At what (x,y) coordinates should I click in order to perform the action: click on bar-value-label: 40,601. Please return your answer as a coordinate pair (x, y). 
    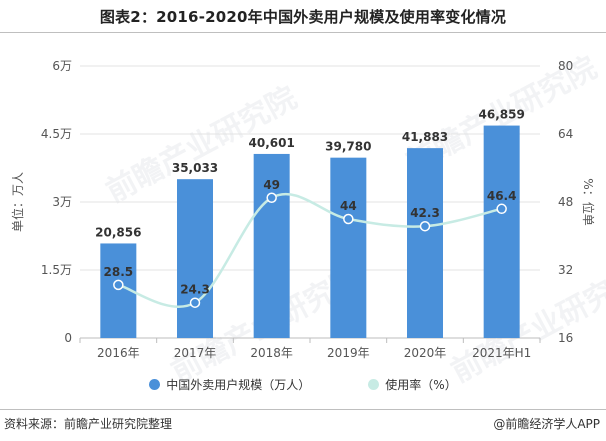
    Looking at the image, I should click on (272, 143).